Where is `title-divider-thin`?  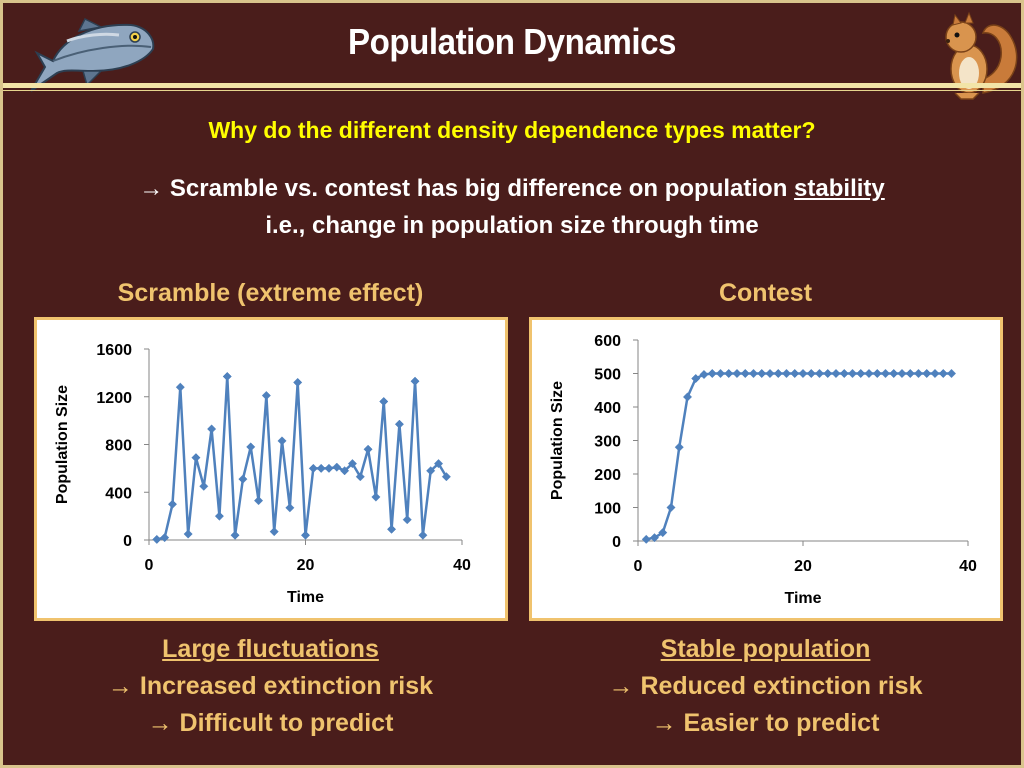
title-divider-thin is located at coordinates (512, 90).